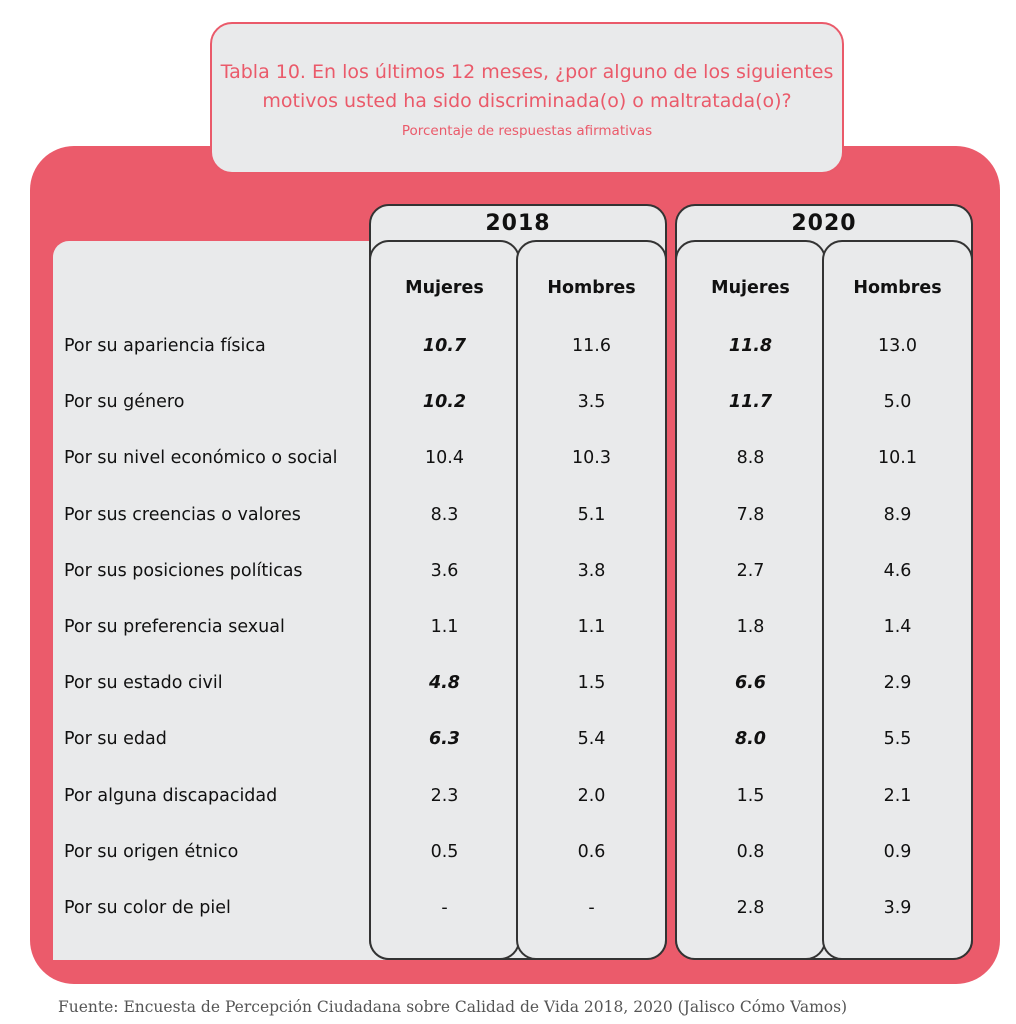 The height and width of the screenshot is (1024, 1016). Describe the element at coordinates (183, 571) in the screenshot. I see `row-label: Por sus posiciones políticas` at that location.